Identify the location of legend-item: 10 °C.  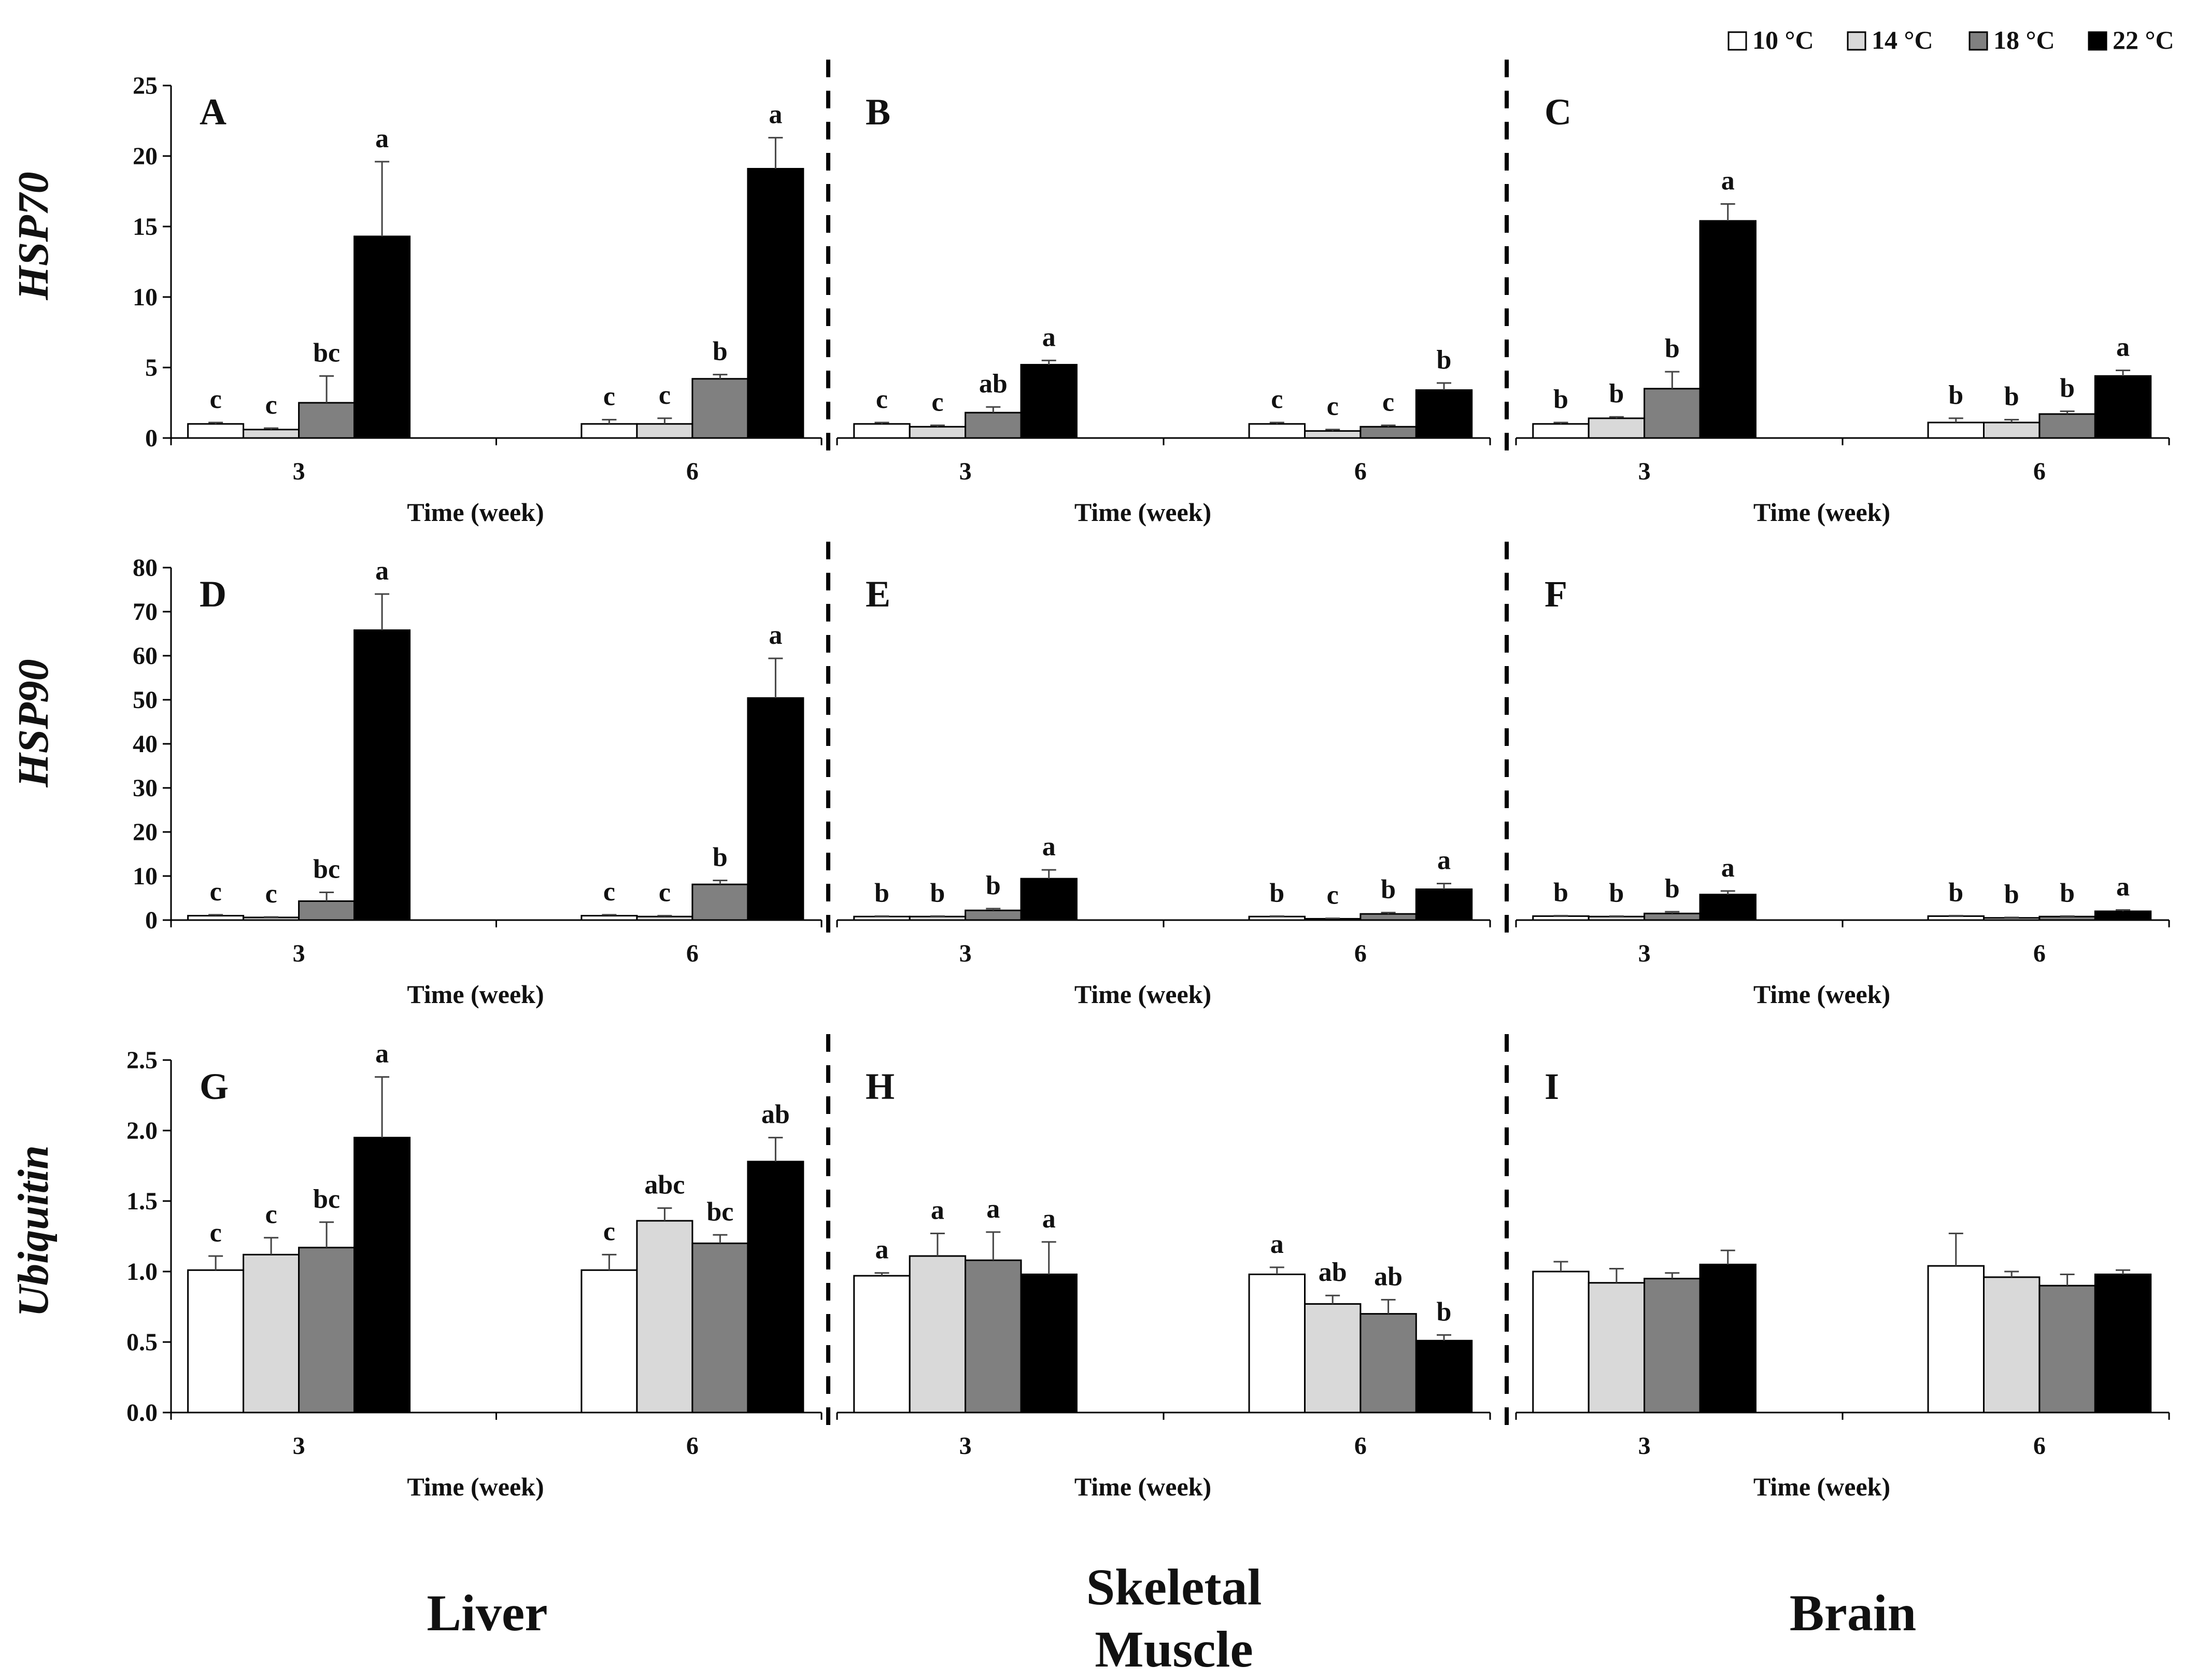
(1770, 40).